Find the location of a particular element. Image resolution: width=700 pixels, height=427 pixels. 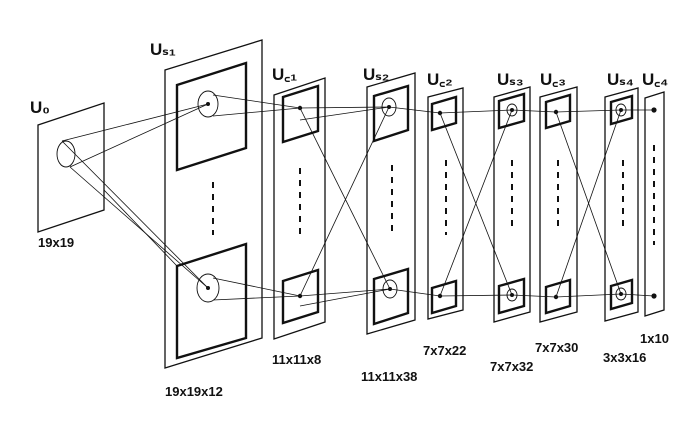

us2-top-map is located at coordinates (391, 113).